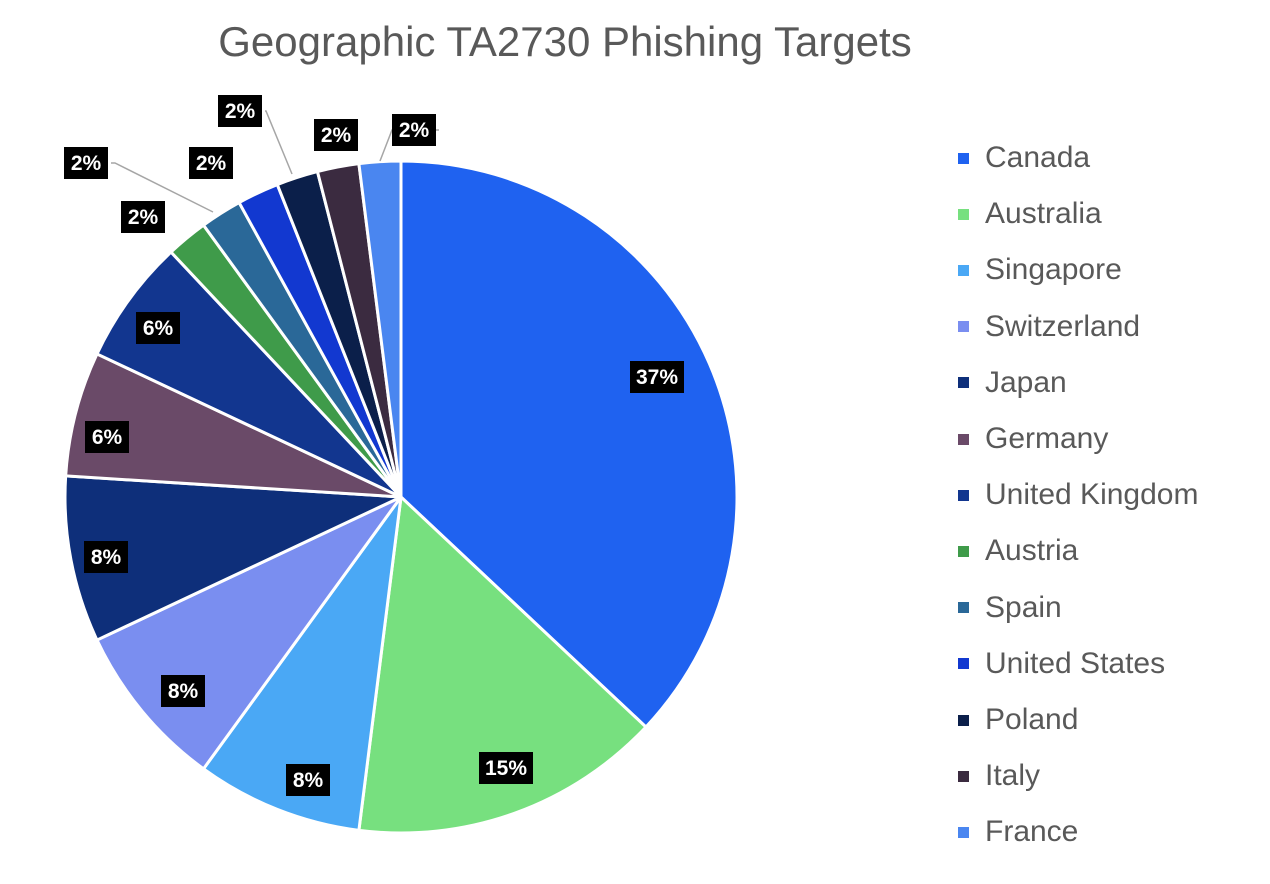 The height and width of the screenshot is (884, 1270). I want to click on data-label: 15%, so click(506, 768).